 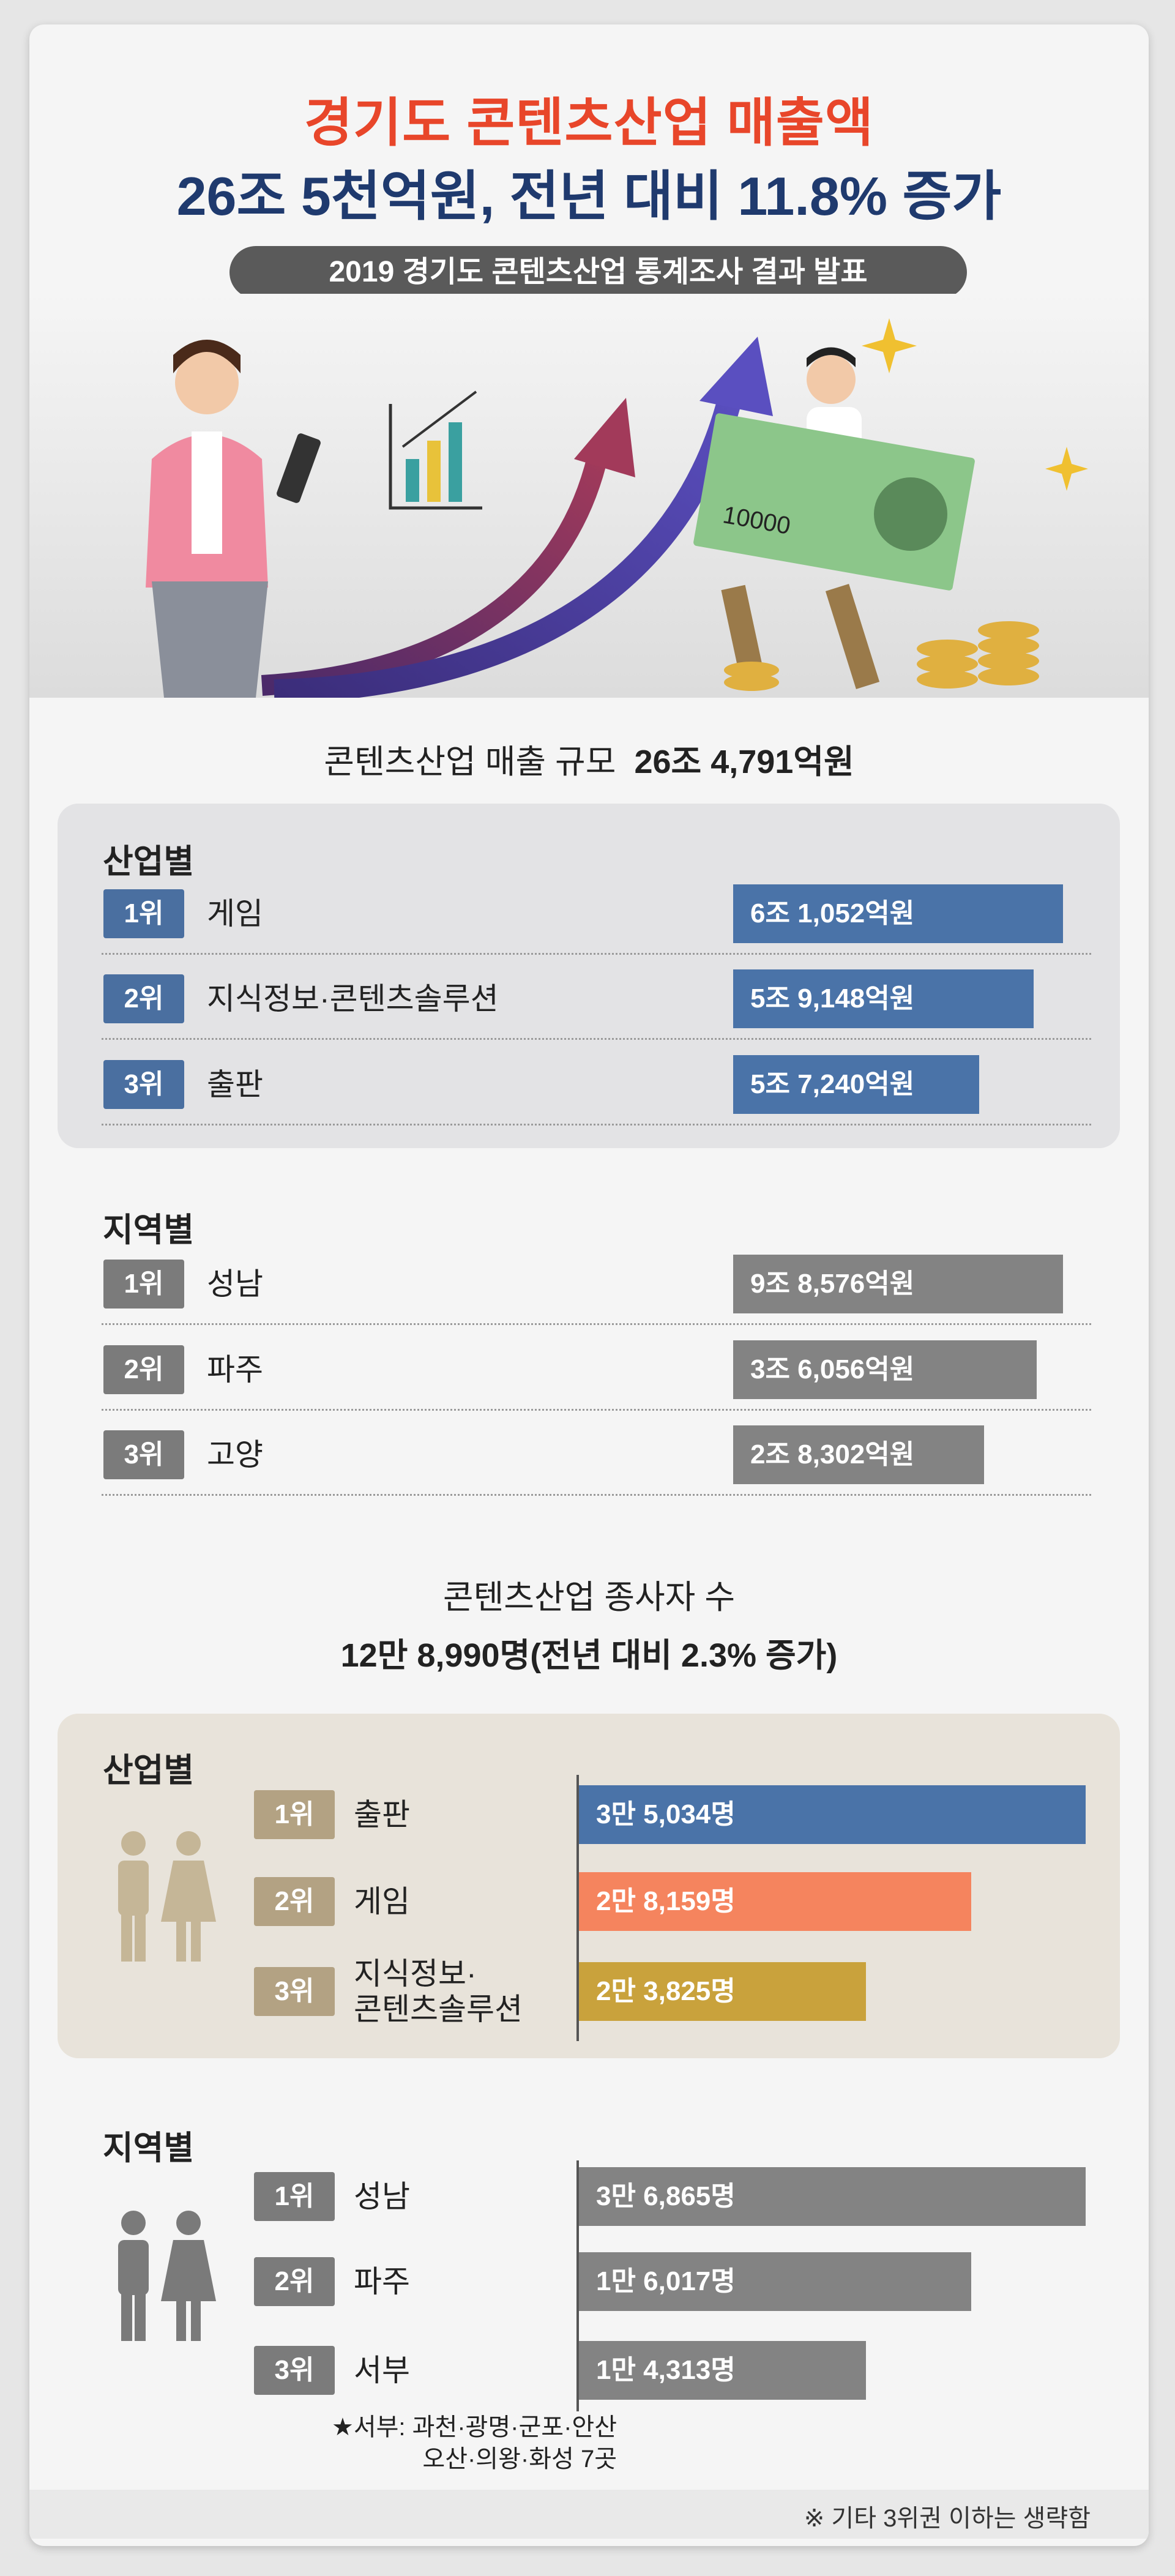 I want to click on value-bar: 5조 7,240억원, so click(x=856, y=1084).